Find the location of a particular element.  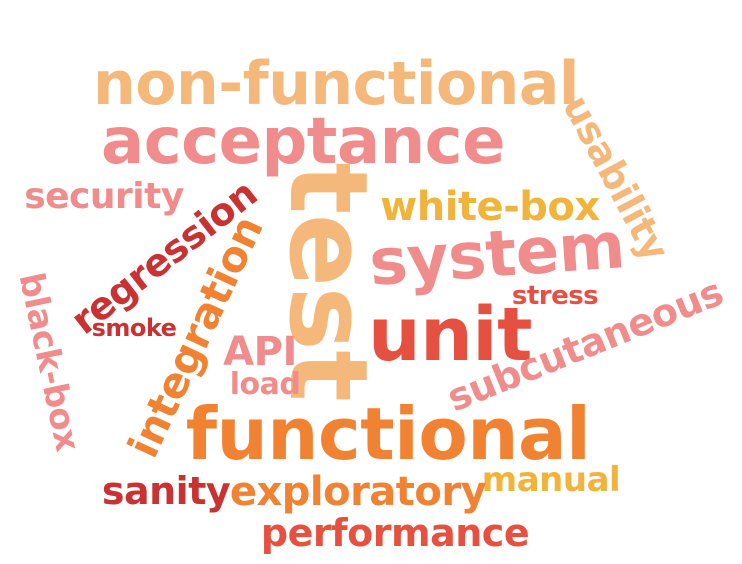

word-white-box: white-box is located at coordinates (490, 207).